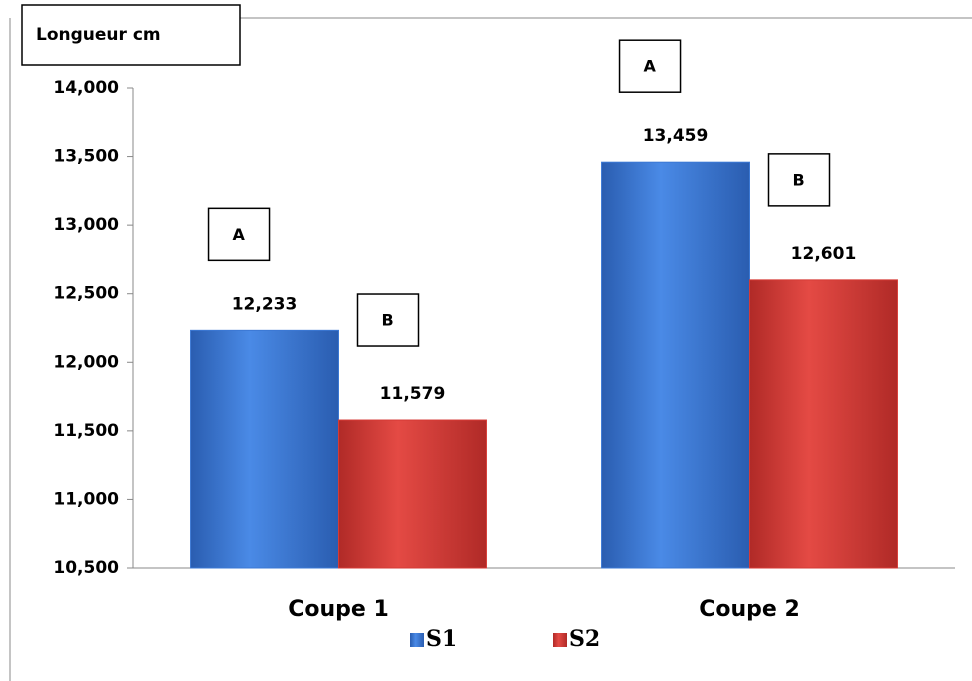 This screenshot has width=972, height=681. What do you see at coordinates (338, 609) in the screenshot?
I see `x-tick-label: Coupe 1` at bounding box center [338, 609].